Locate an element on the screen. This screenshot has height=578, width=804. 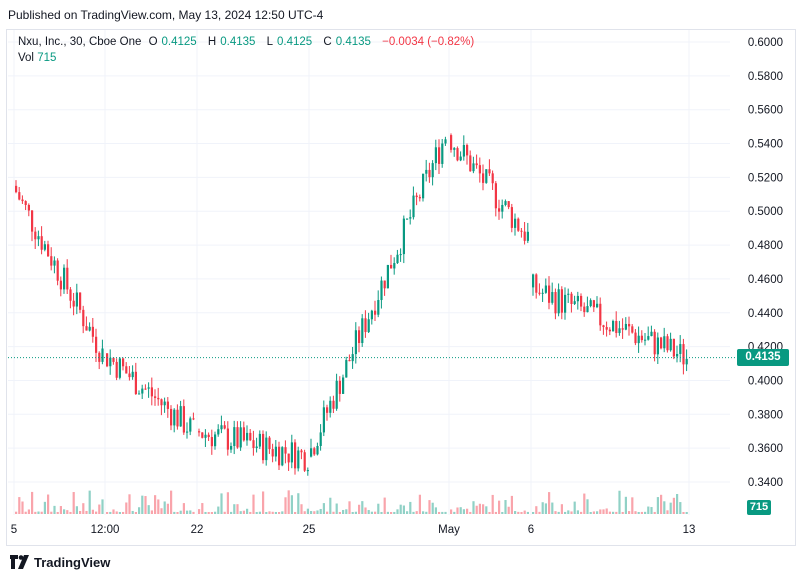
time-tick-label: 6 is located at coordinates (531, 530).